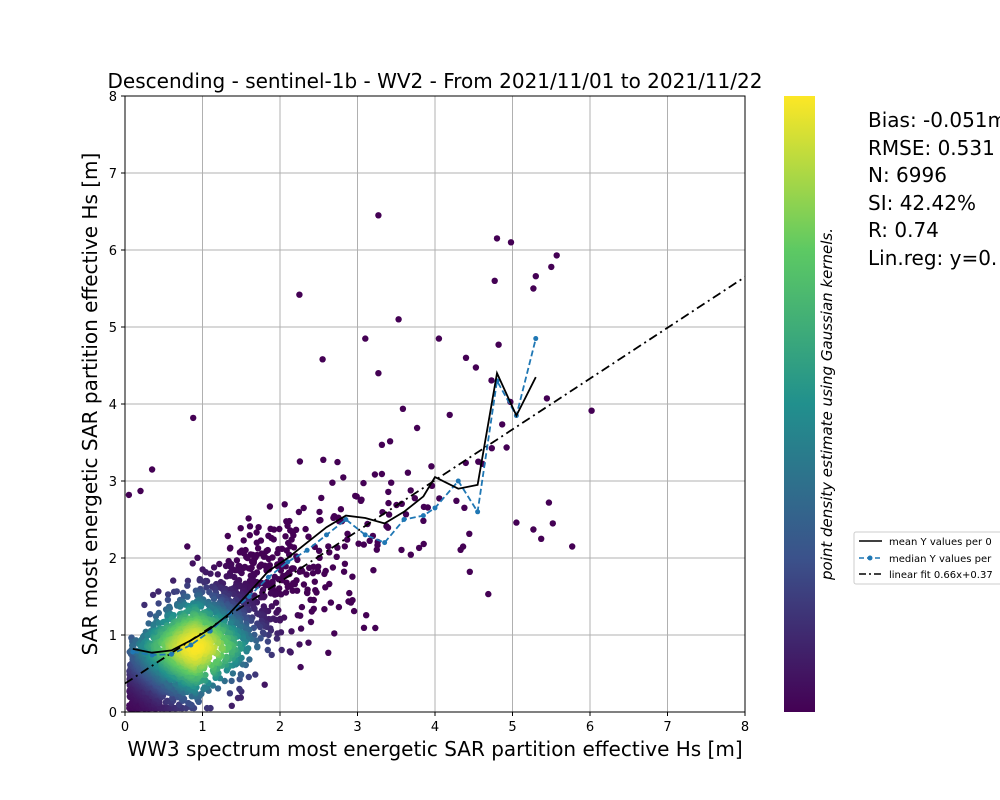 This screenshot has height=800, width=1000. What do you see at coordinates (280, 727) in the screenshot?
I see `x-tick-label: 2` at bounding box center [280, 727].